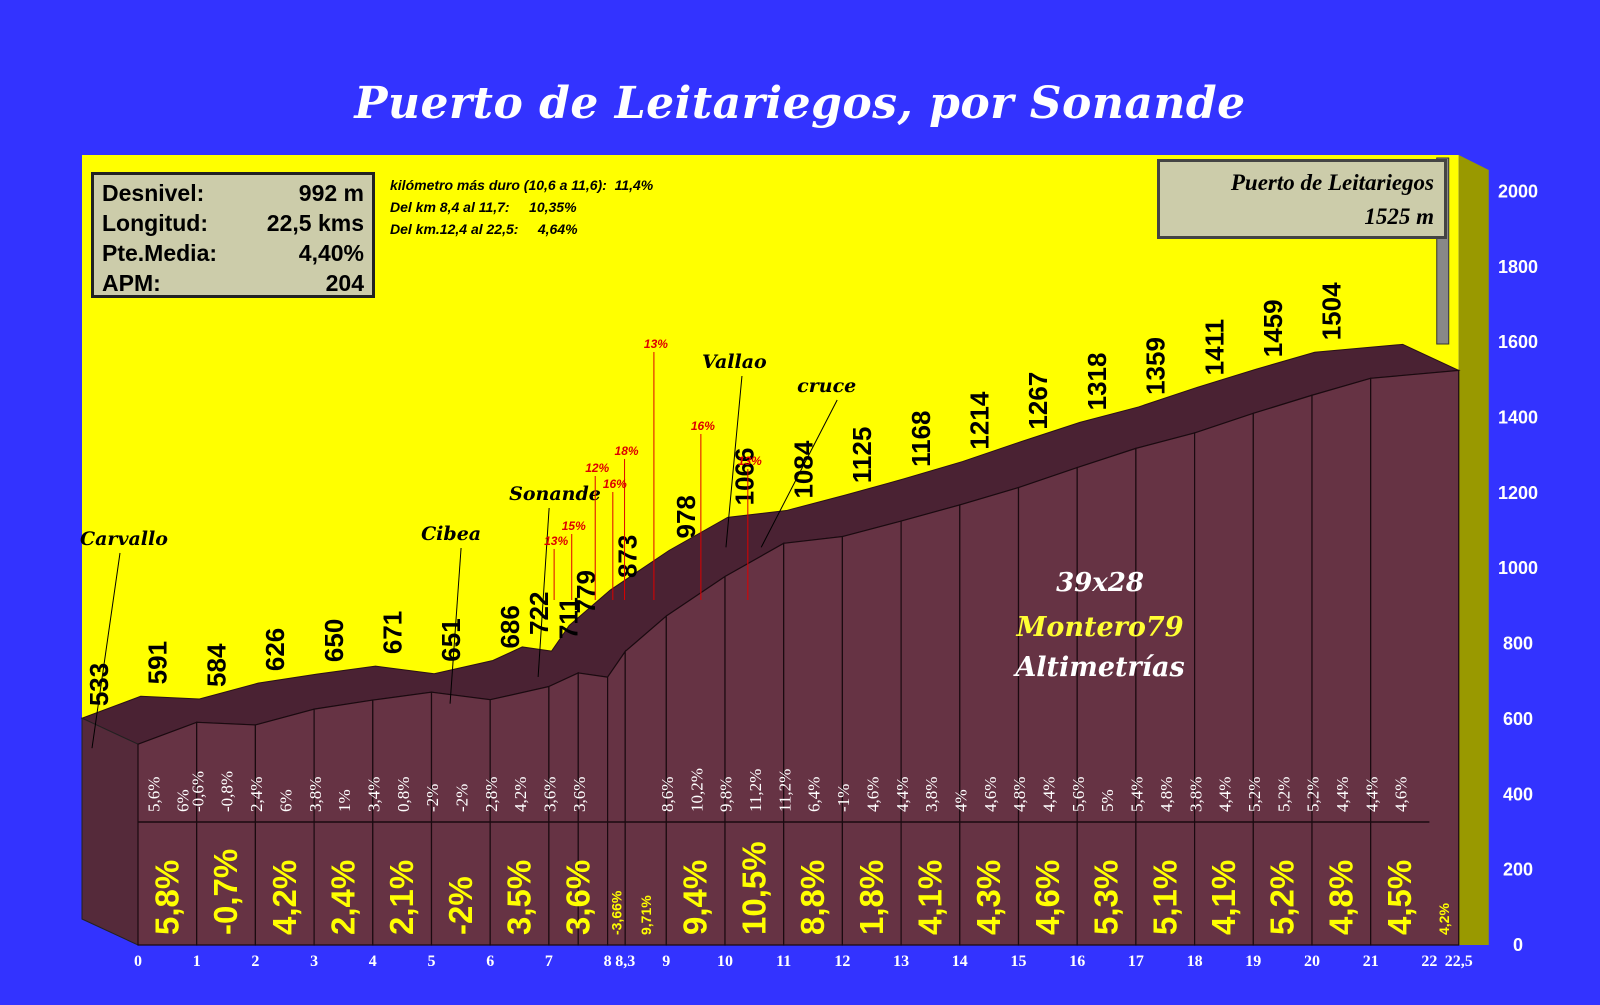  I want to click on profile-segment, so click(1415, 657).